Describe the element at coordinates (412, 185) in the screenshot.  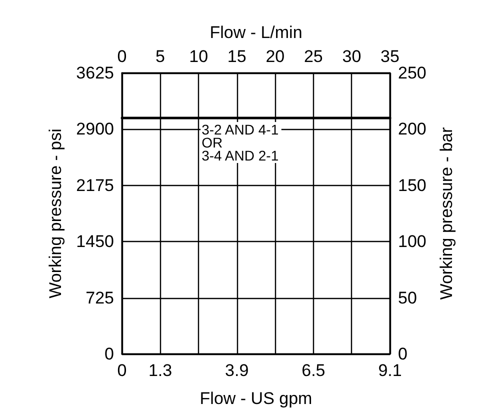
I see `y2-tick-label: 150` at that location.